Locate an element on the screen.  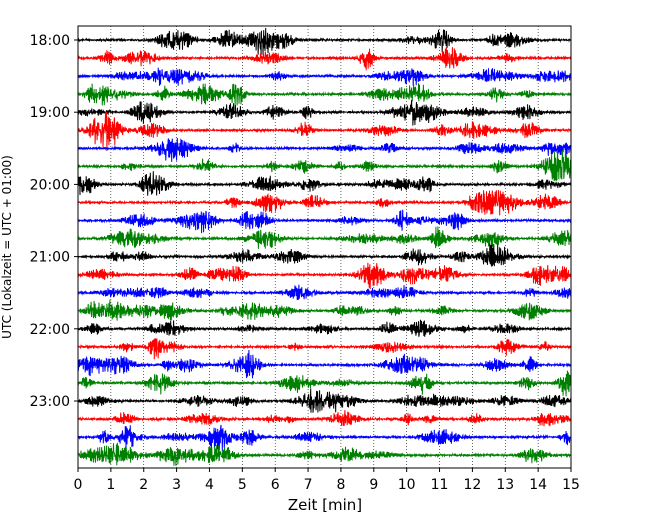
y-tick-label: 23:00 is located at coordinates (50, 402).